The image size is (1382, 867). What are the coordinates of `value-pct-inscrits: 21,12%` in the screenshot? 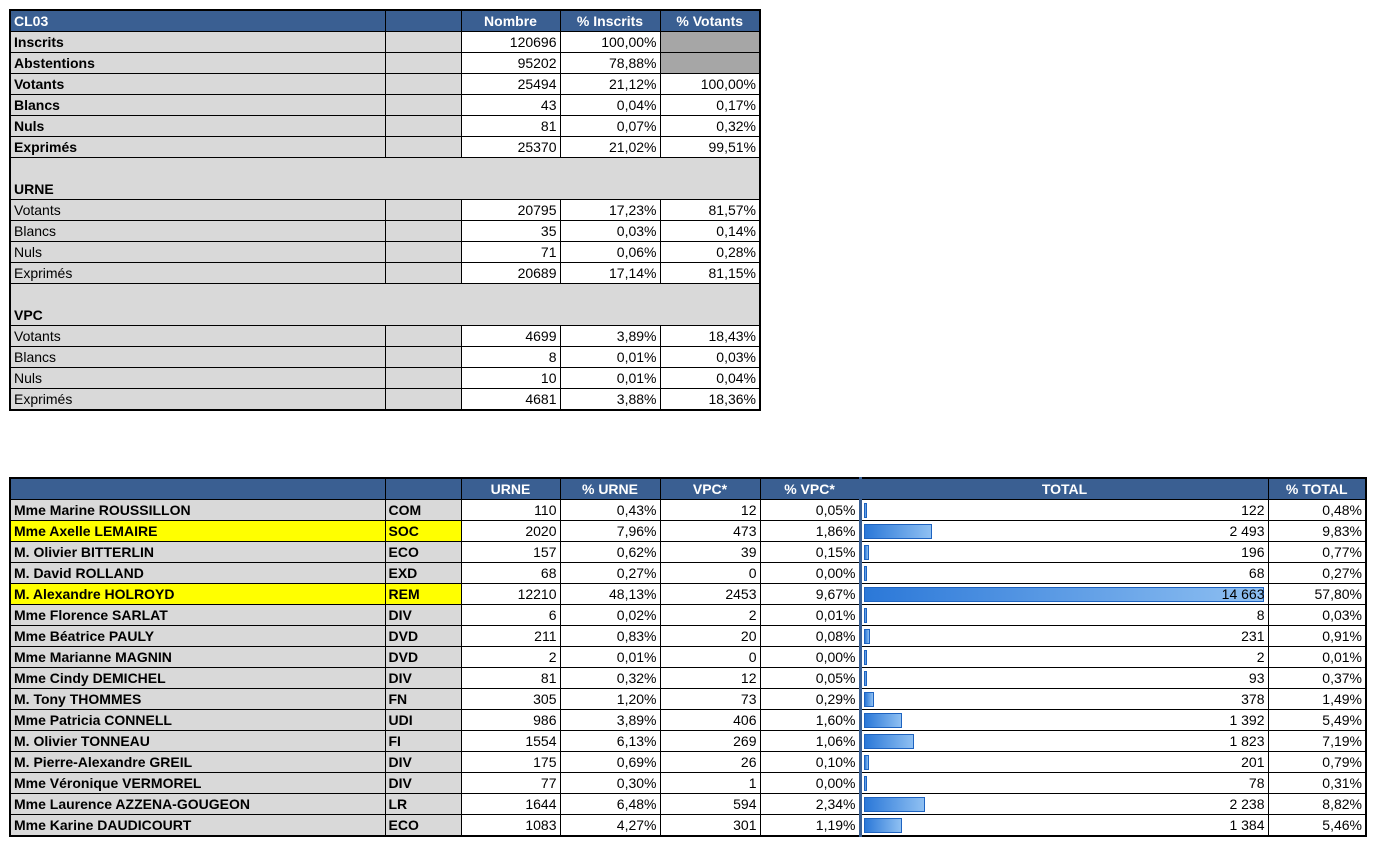 It's located at (610, 84).